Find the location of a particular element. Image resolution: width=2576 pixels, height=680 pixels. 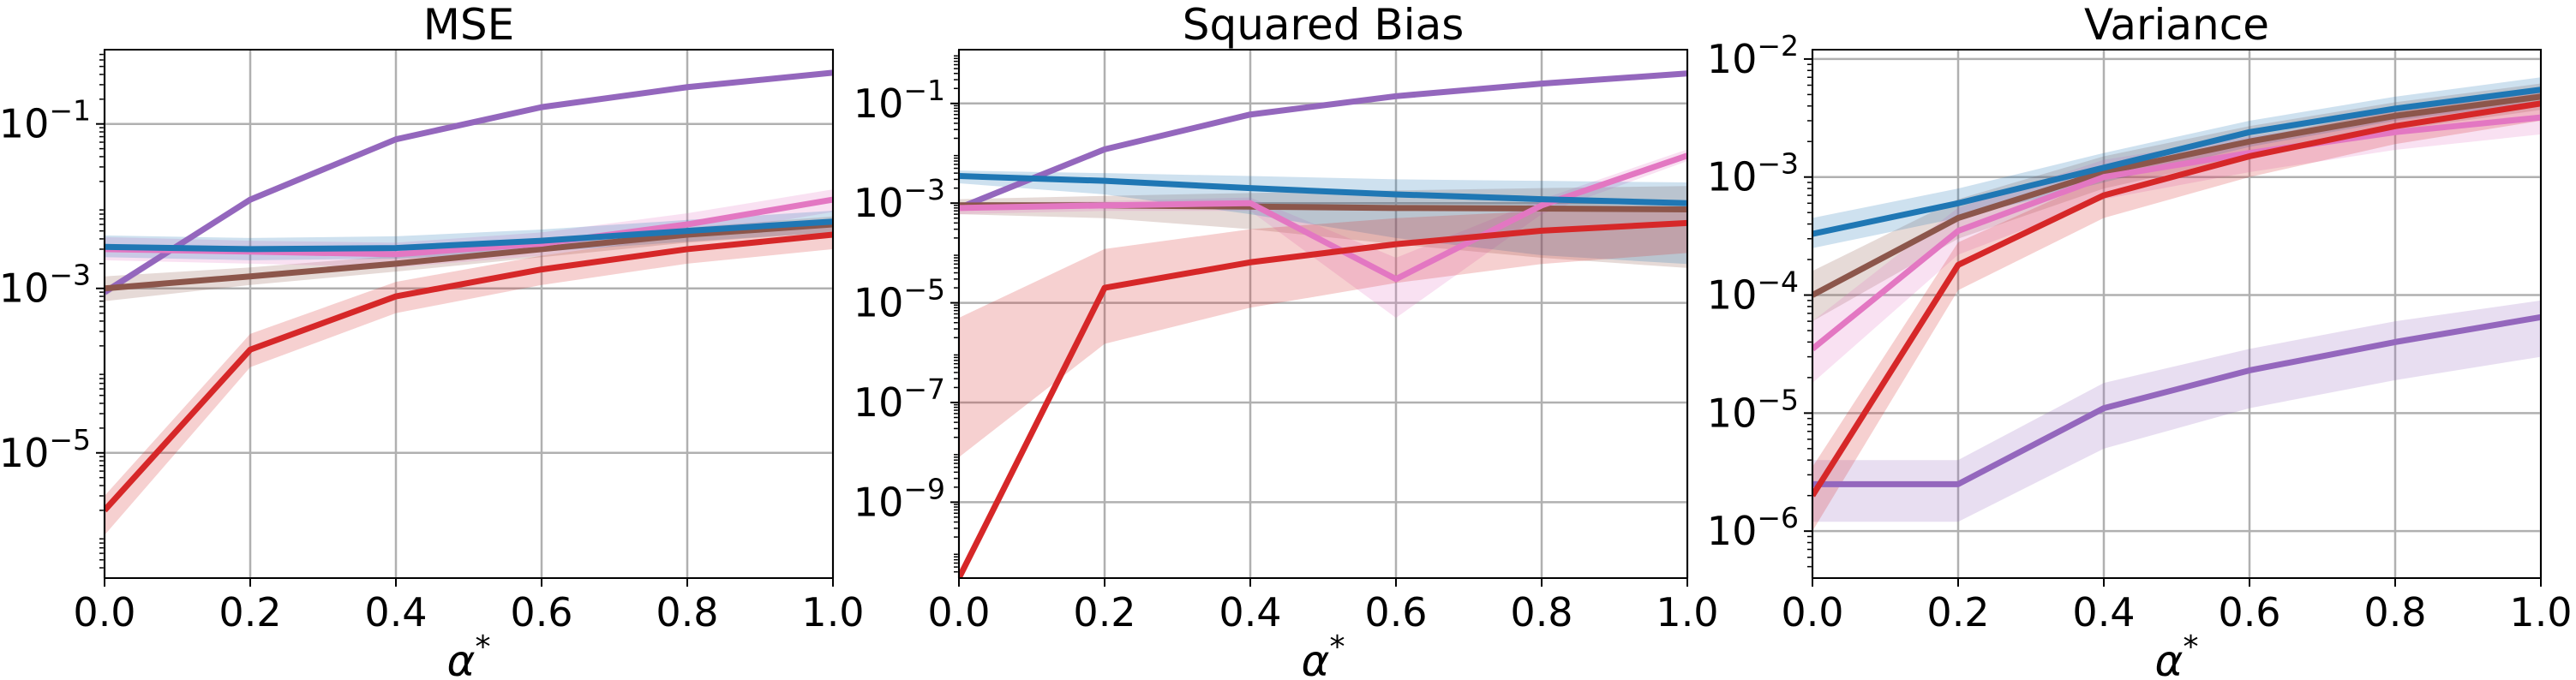

y-tick-label: 10⁻⁹ is located at coordinates (900, 498).